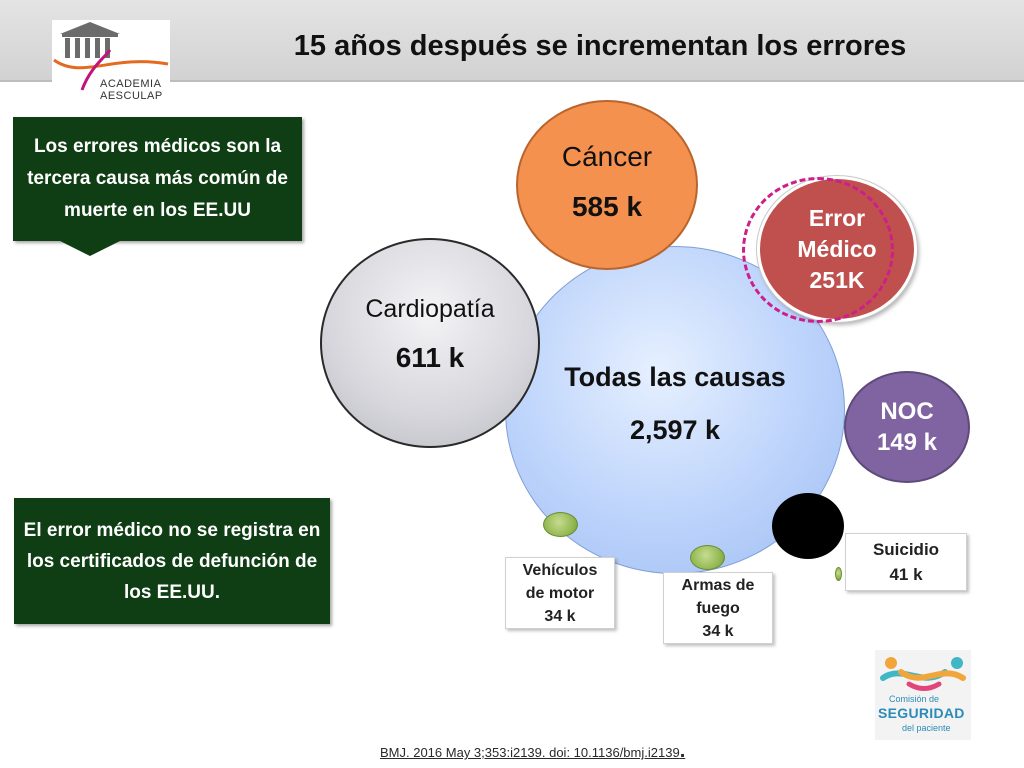 This screenshot has height=768, width=1024. Describe the element at coordinates (131, 96) in the screenshot. I see `aesculap-logo-line2: AESCULAP` at that location.